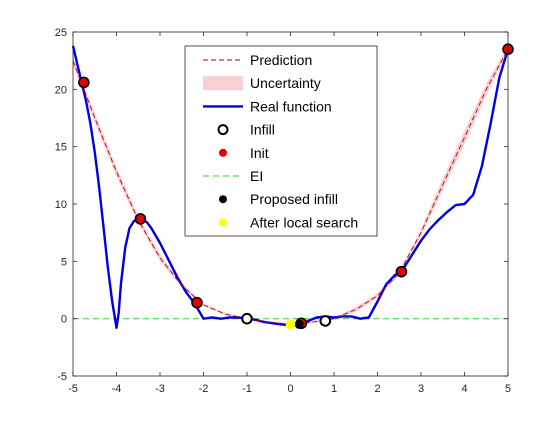 This screenshot has height=425, width=560. I want to click on legend-after-local-search-swatch, so click(223, 222).